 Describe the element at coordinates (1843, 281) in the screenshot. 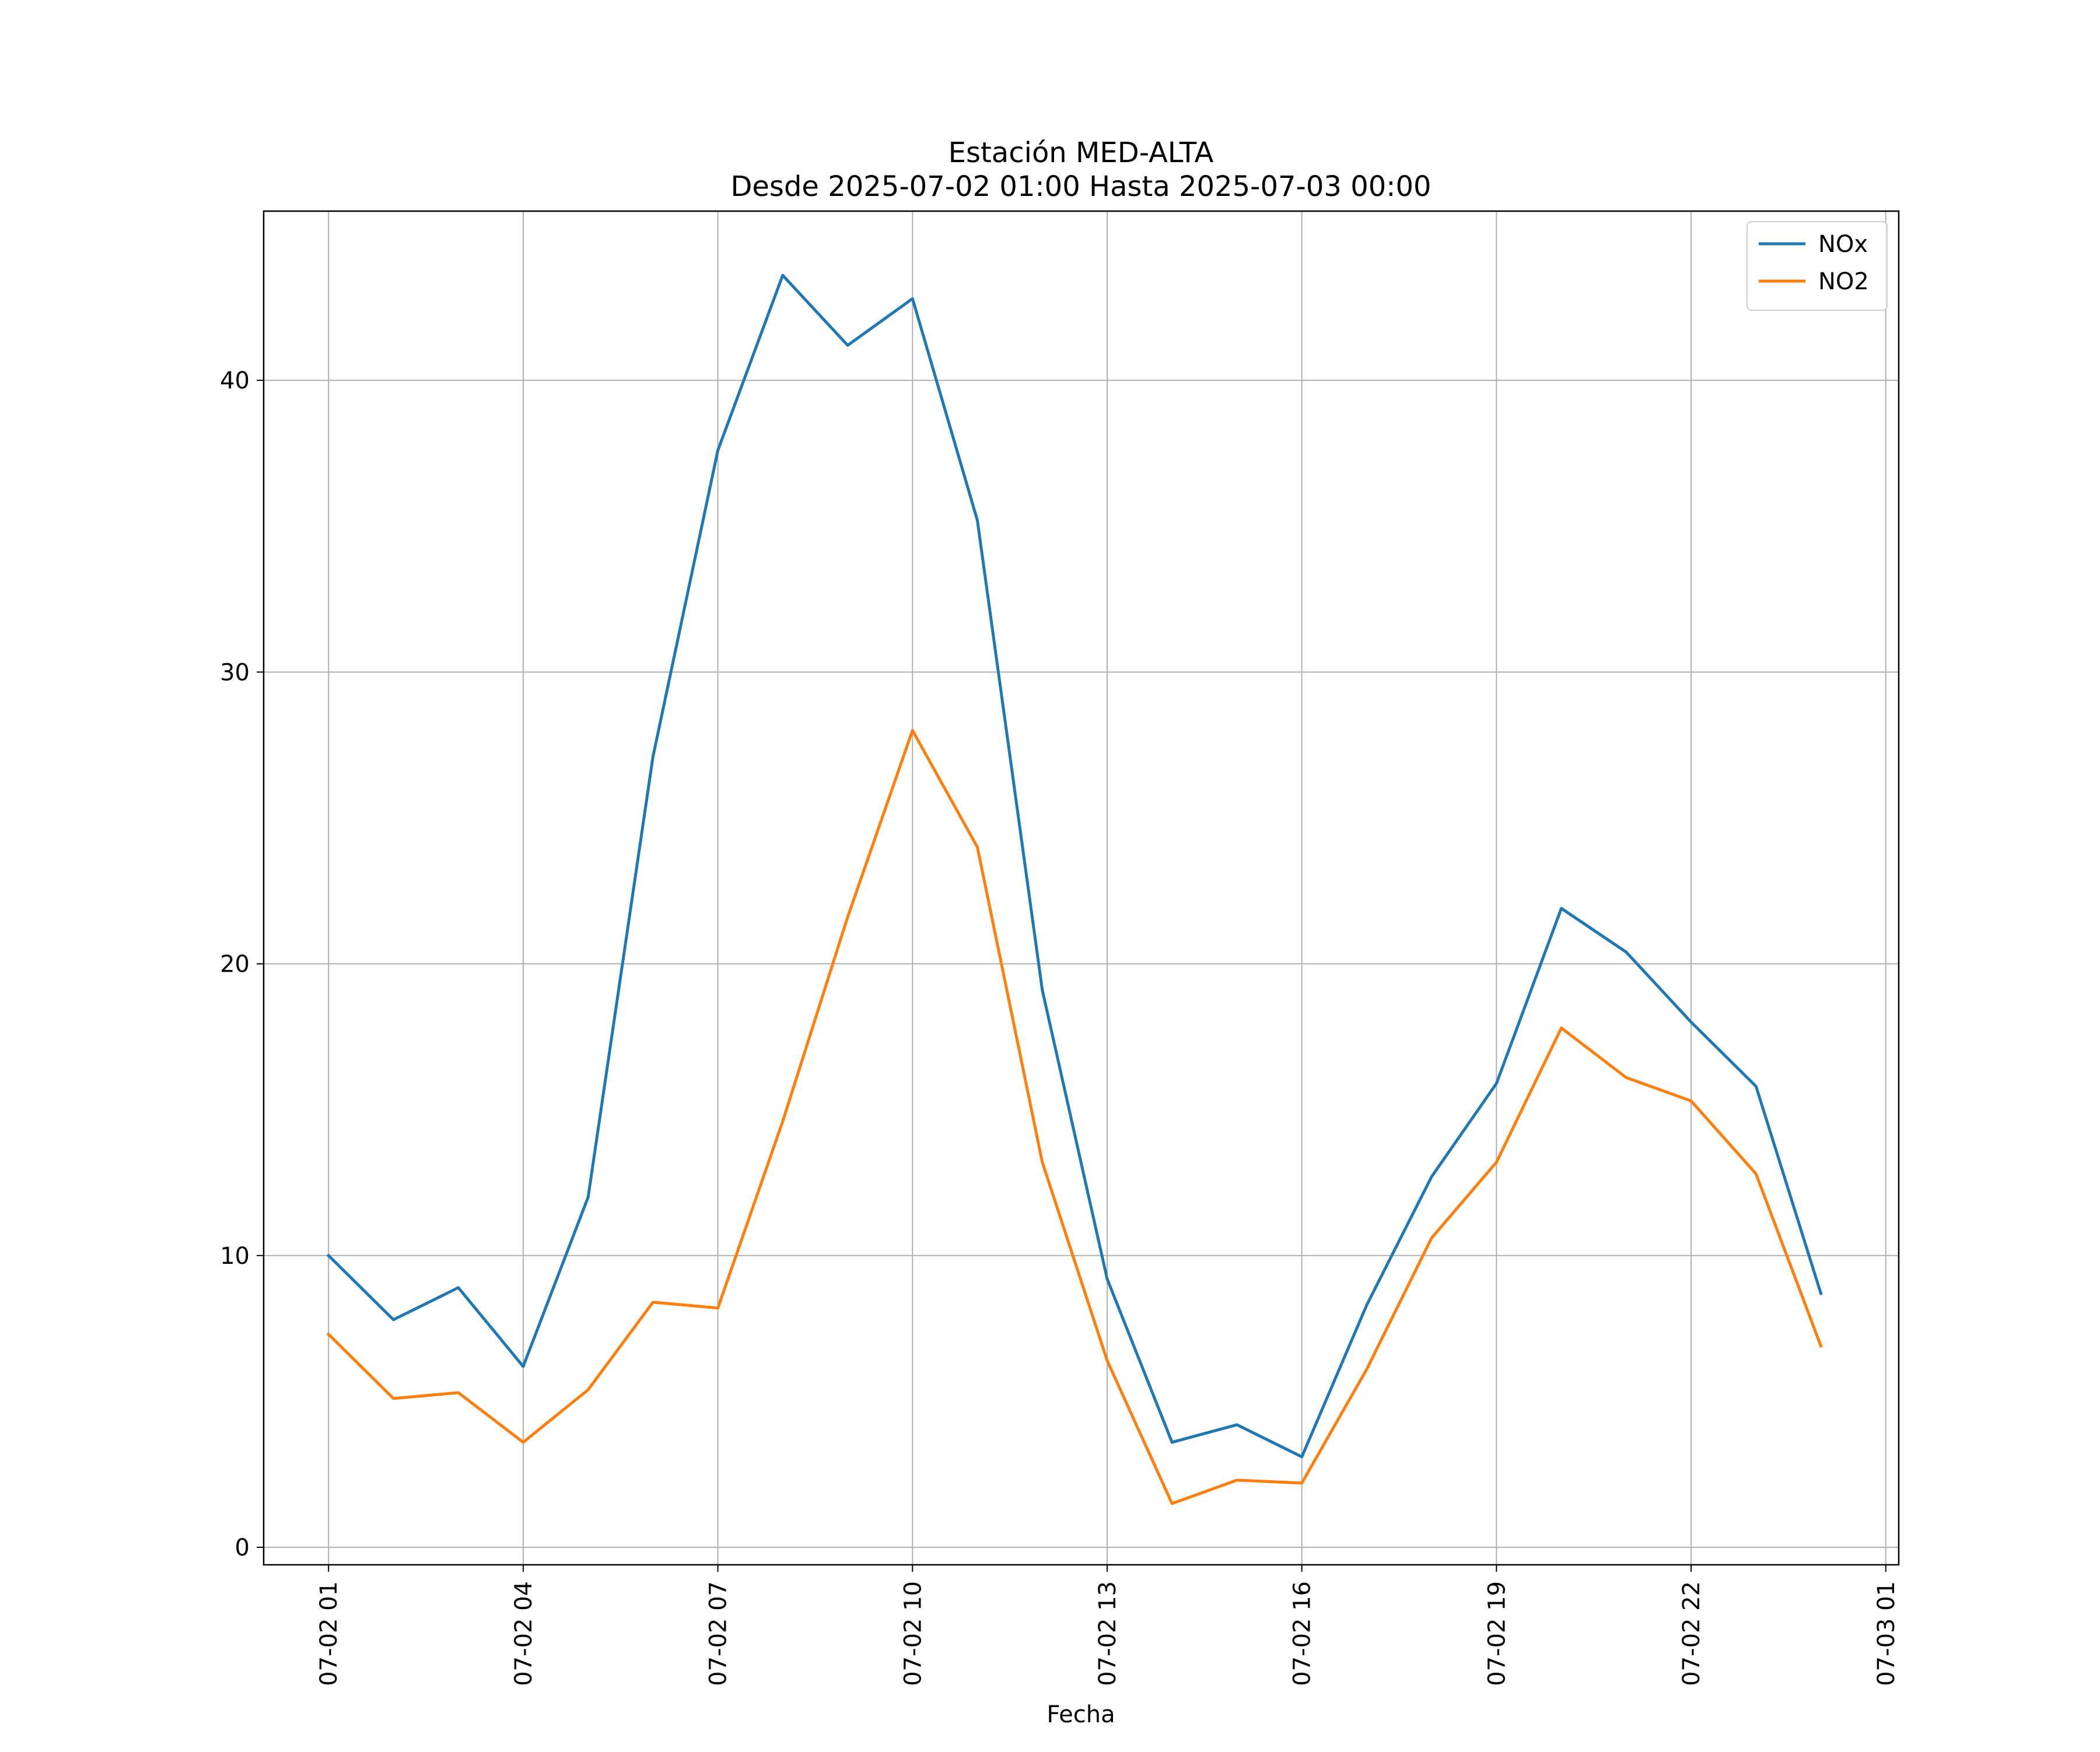

I see `legend-label: NO2` at that location.